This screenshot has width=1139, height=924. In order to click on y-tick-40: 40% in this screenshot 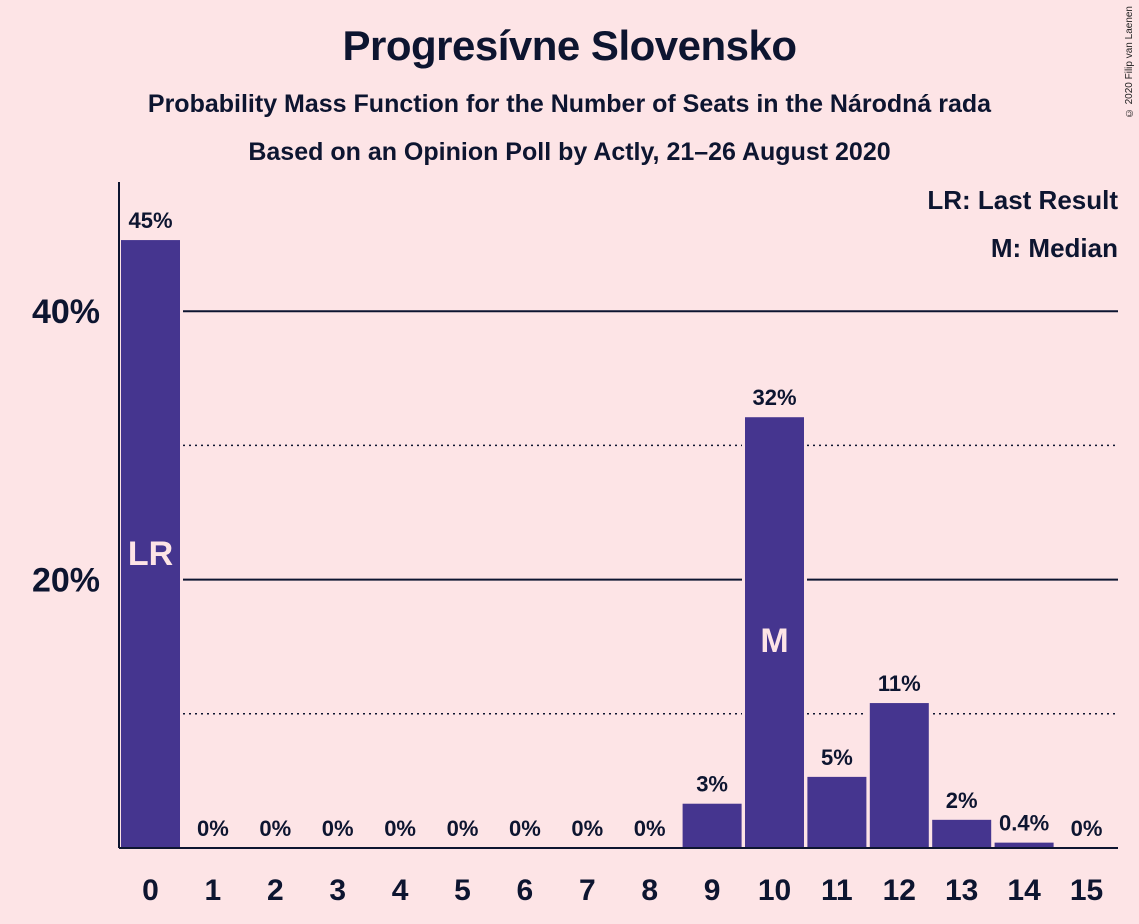, I will do `click(66, 312)`.